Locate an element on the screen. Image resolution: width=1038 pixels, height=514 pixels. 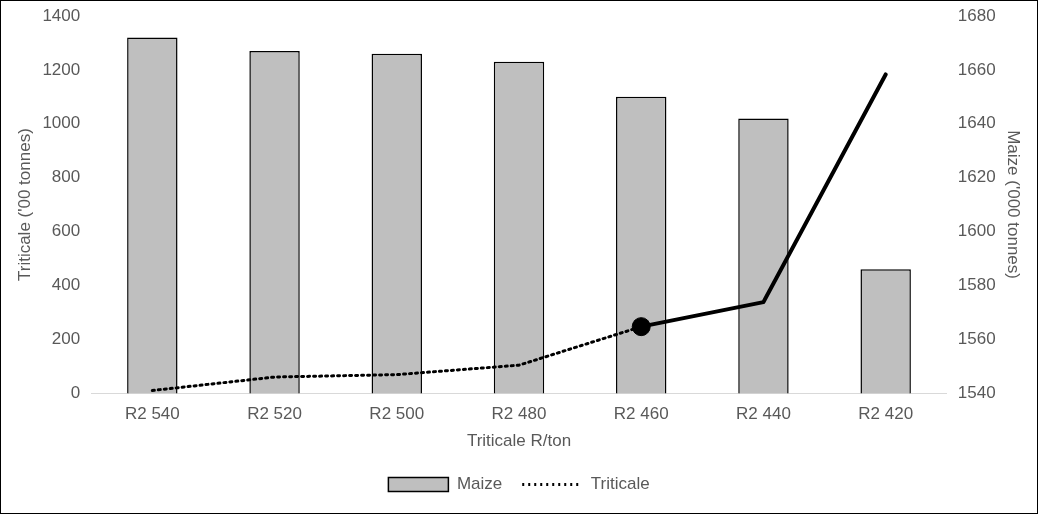
y-axis-title: Triticale ('00 tonnes) is located at coordinates (24, 205).